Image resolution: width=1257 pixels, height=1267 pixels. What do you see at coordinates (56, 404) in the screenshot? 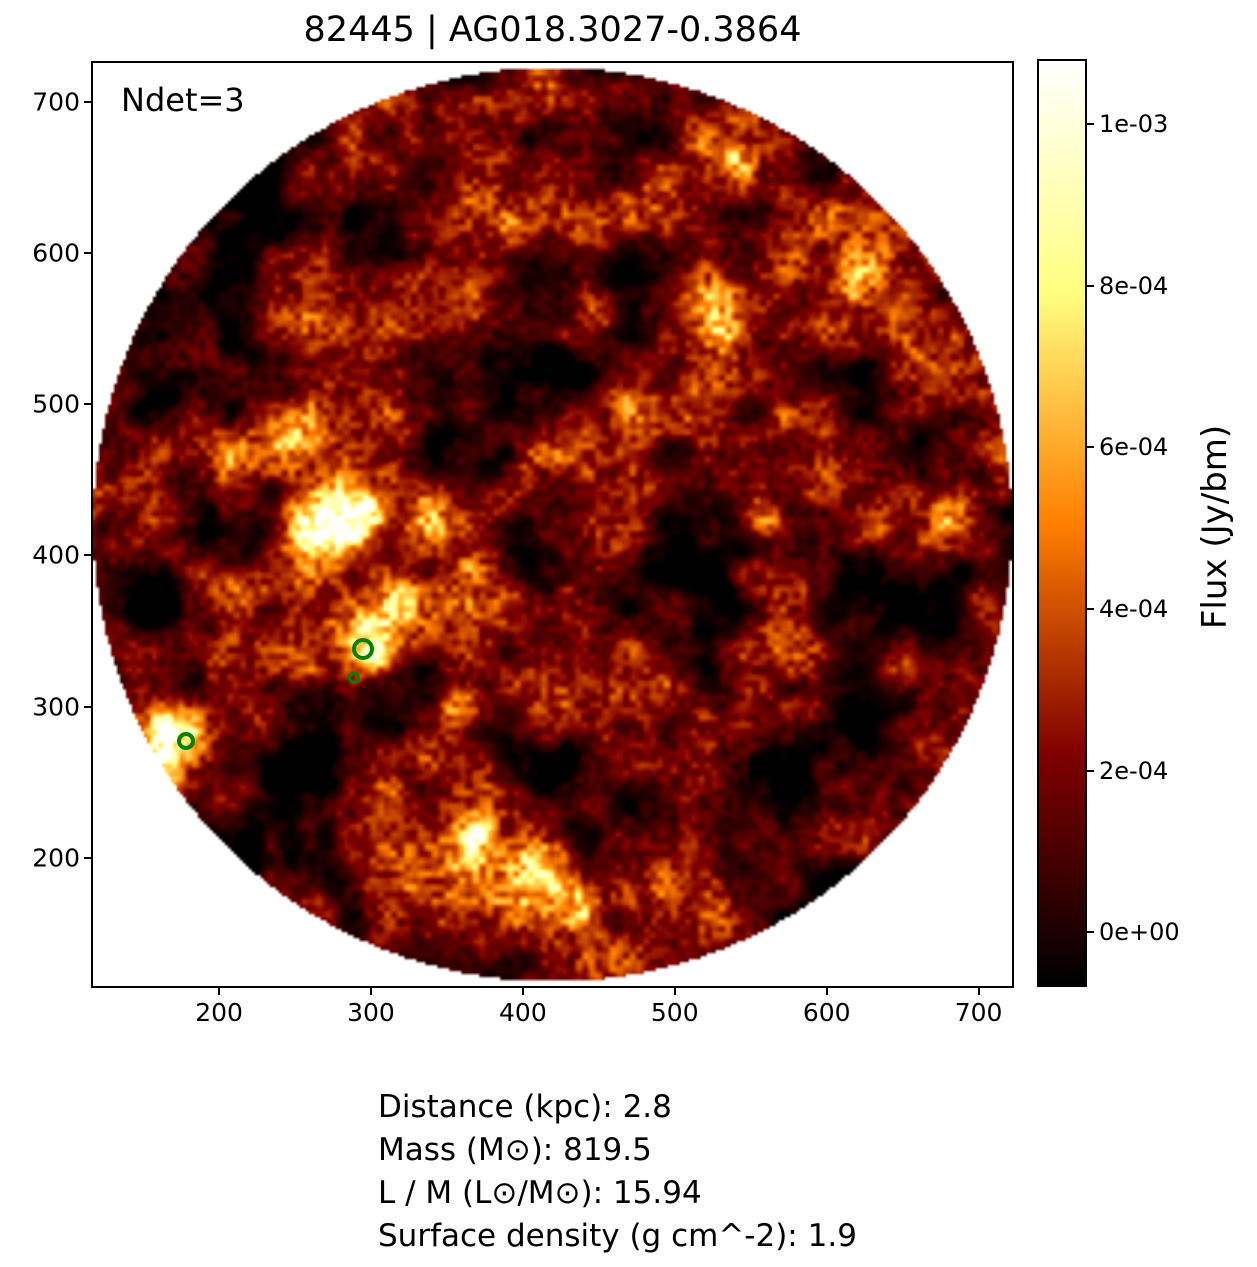
I see `y-tick-label: 500` at bounding box center [56, 404].